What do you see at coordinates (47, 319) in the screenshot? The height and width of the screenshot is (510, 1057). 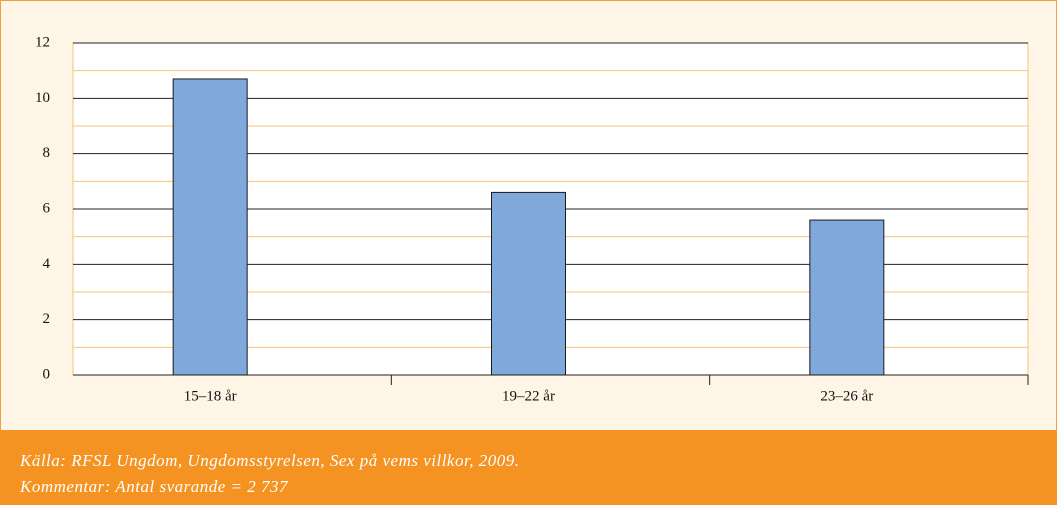 I see `y-tick-label: 2` at bounding box center [47, 319].